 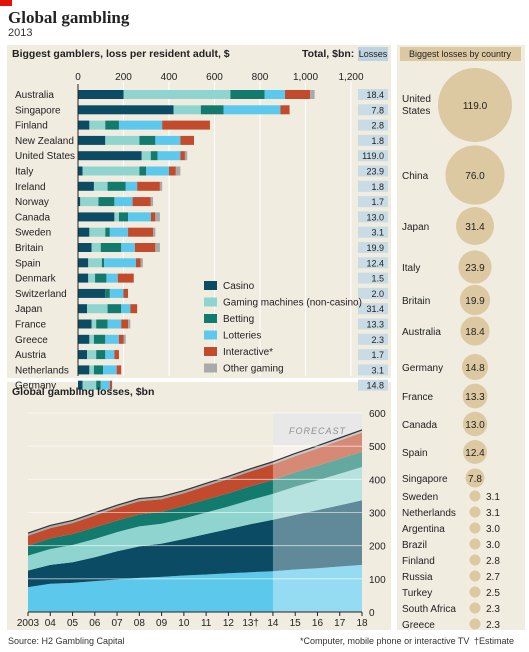 What do you see at coordinates (328, 54) in the screenshot?
I see `bar-total-label: Total, $bn:` at bounding box center [328, 54].